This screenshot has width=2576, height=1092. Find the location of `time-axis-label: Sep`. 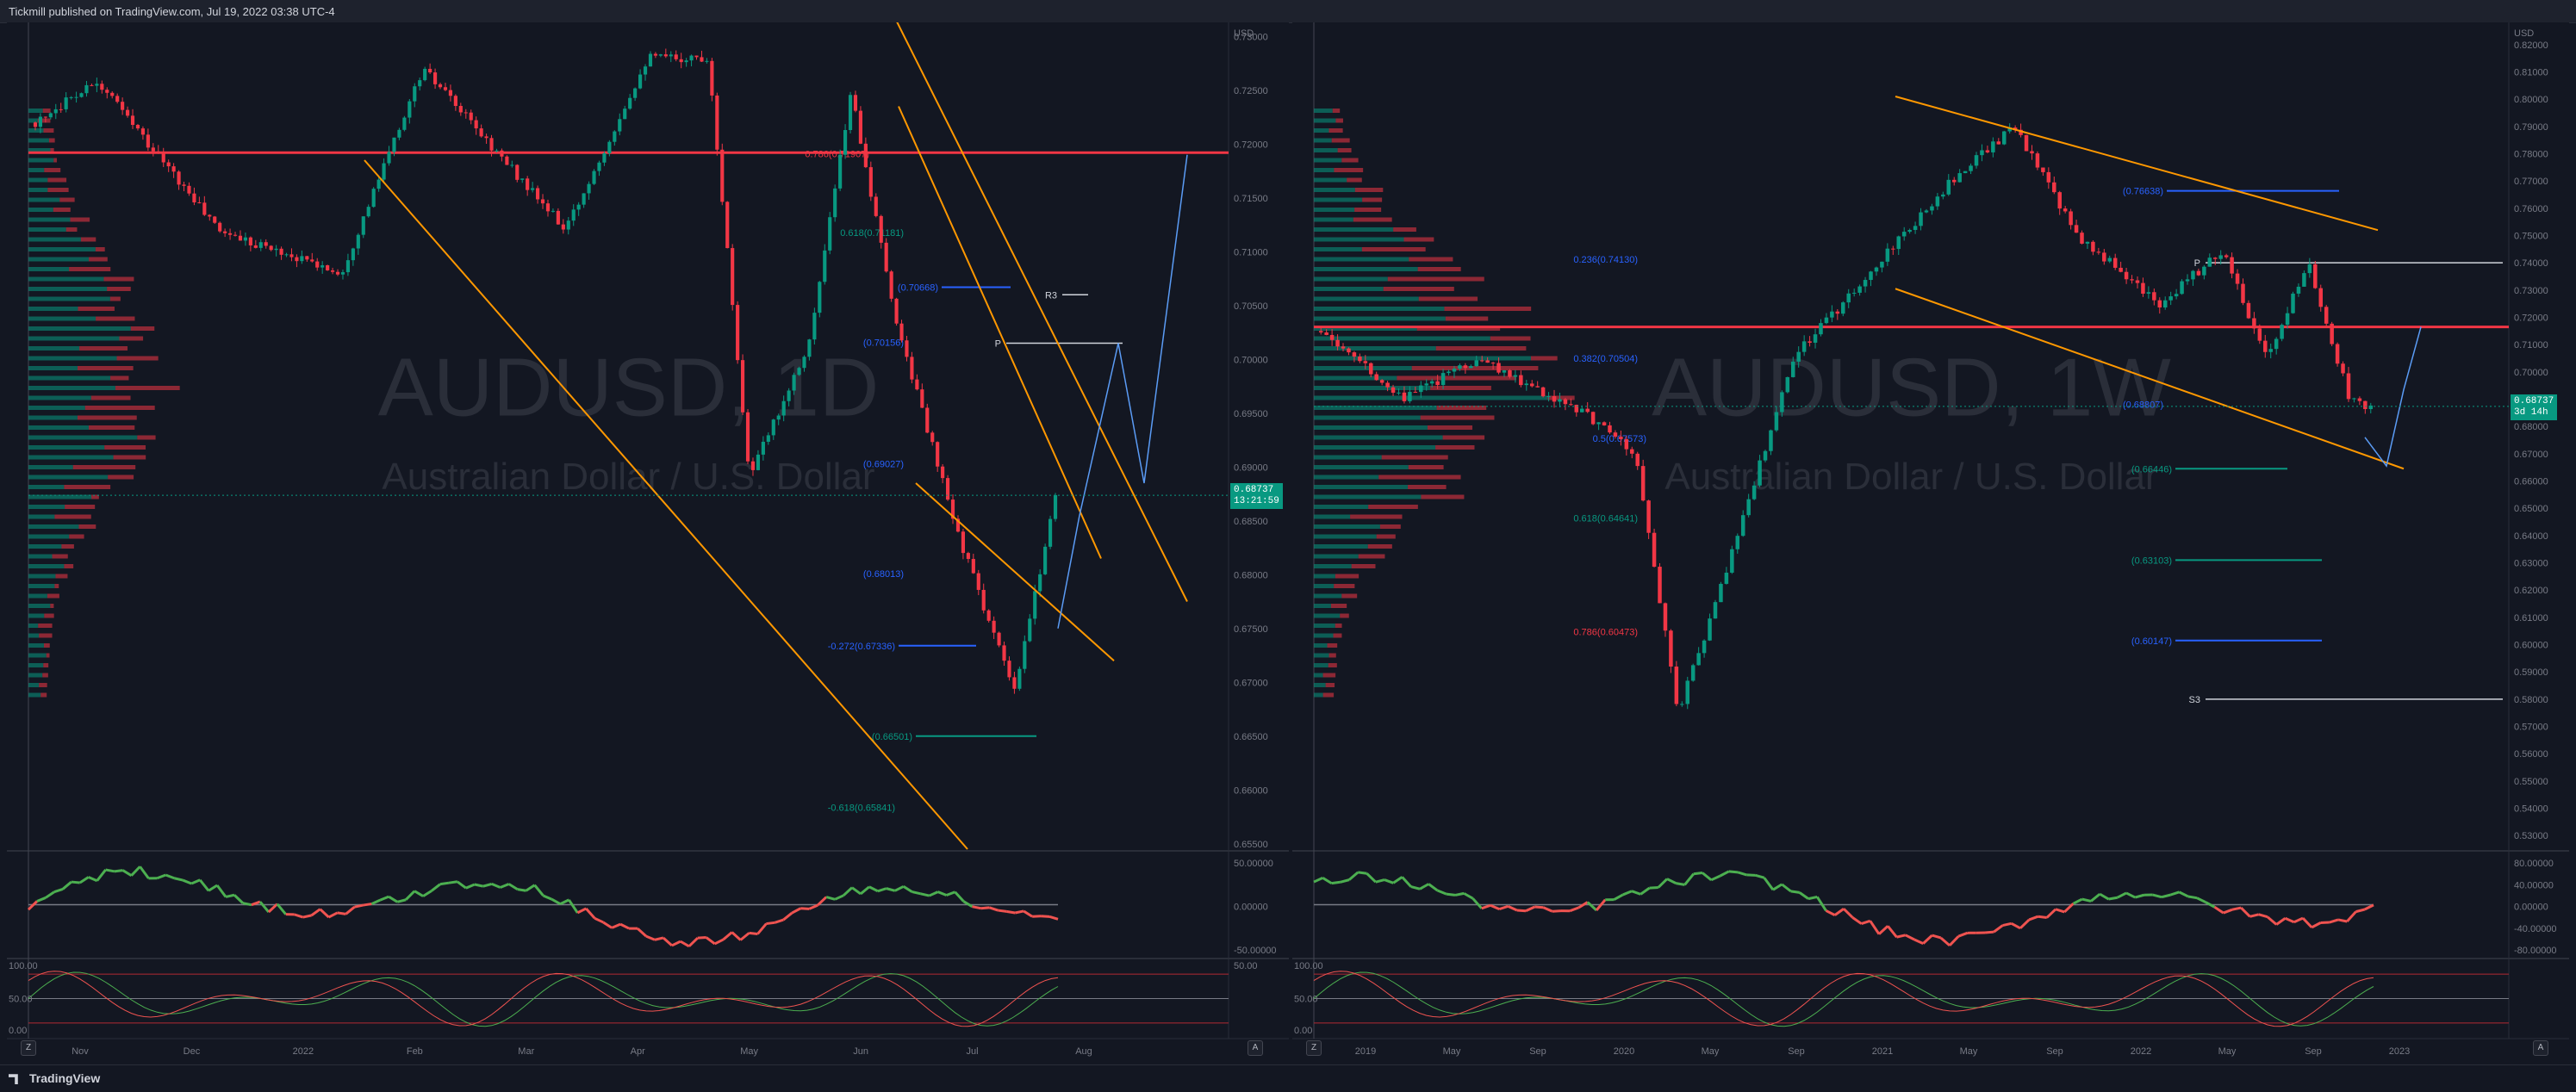

time-axis-label: Sep is located at coordinates (2054, 1052).